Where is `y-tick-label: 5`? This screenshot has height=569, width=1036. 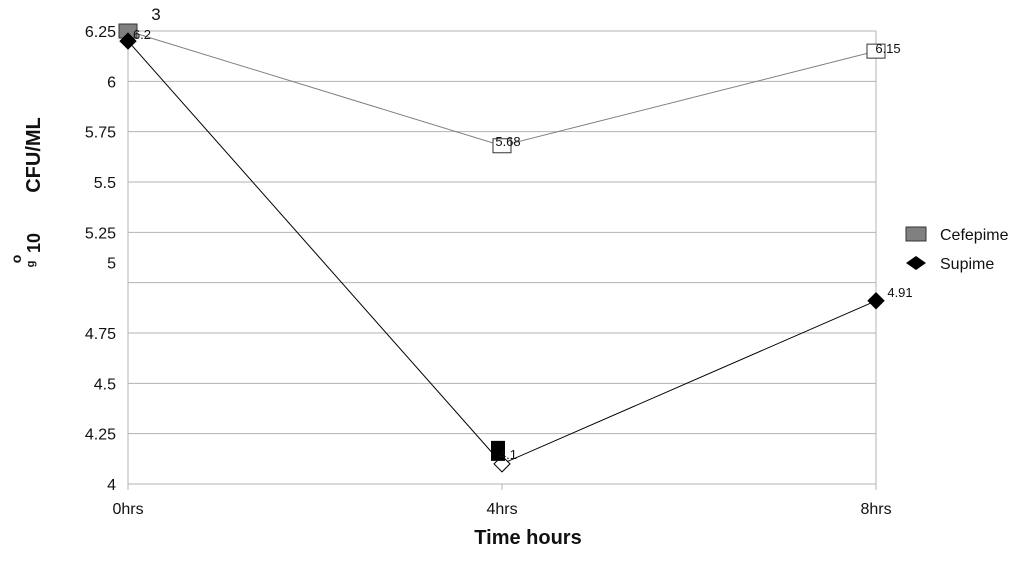 y-tick-label: 5 is located at coordinates (111, 264).